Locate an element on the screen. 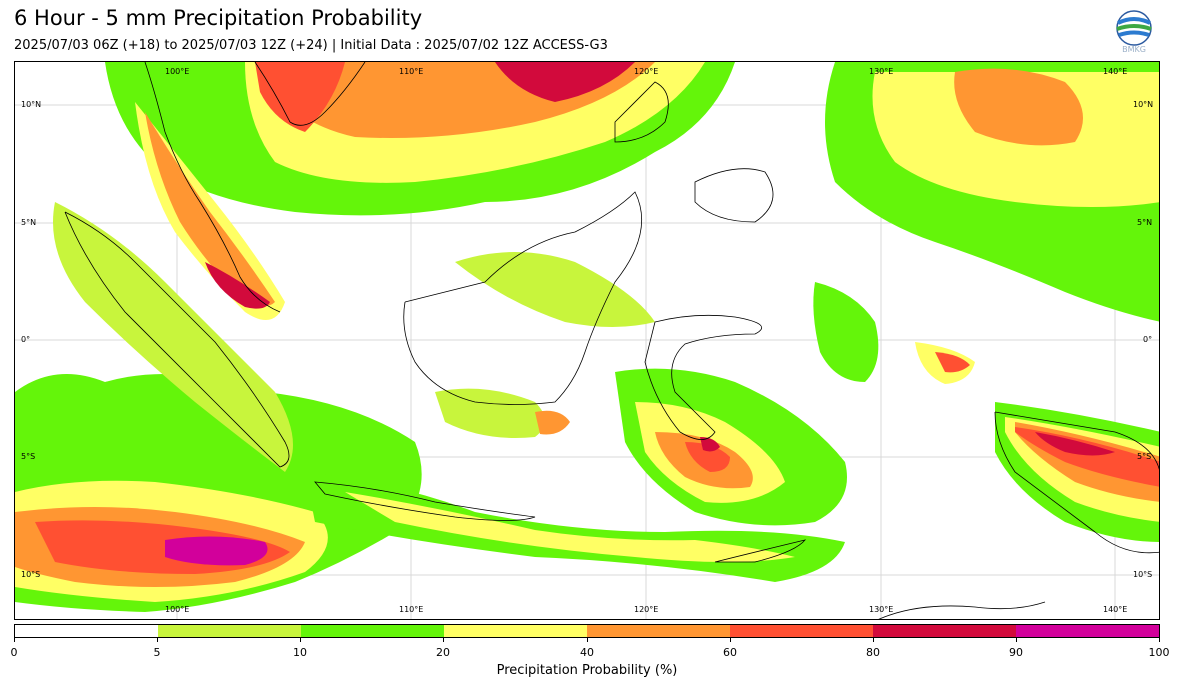 The width and height of the screenshot is (1180, 690). lat-label-right-5n: 5°N is located at coordinates (1145, 222).